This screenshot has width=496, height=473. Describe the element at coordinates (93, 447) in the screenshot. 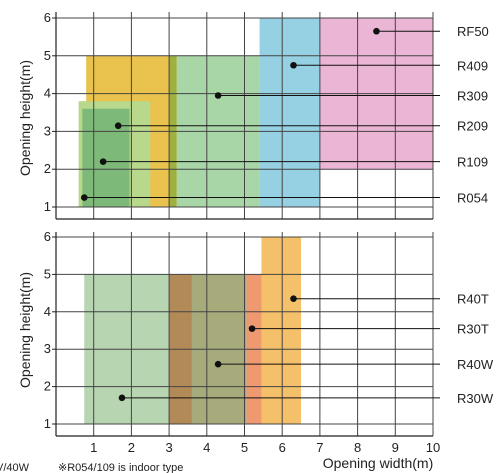

I see `x-tick-label: 1` at that location.